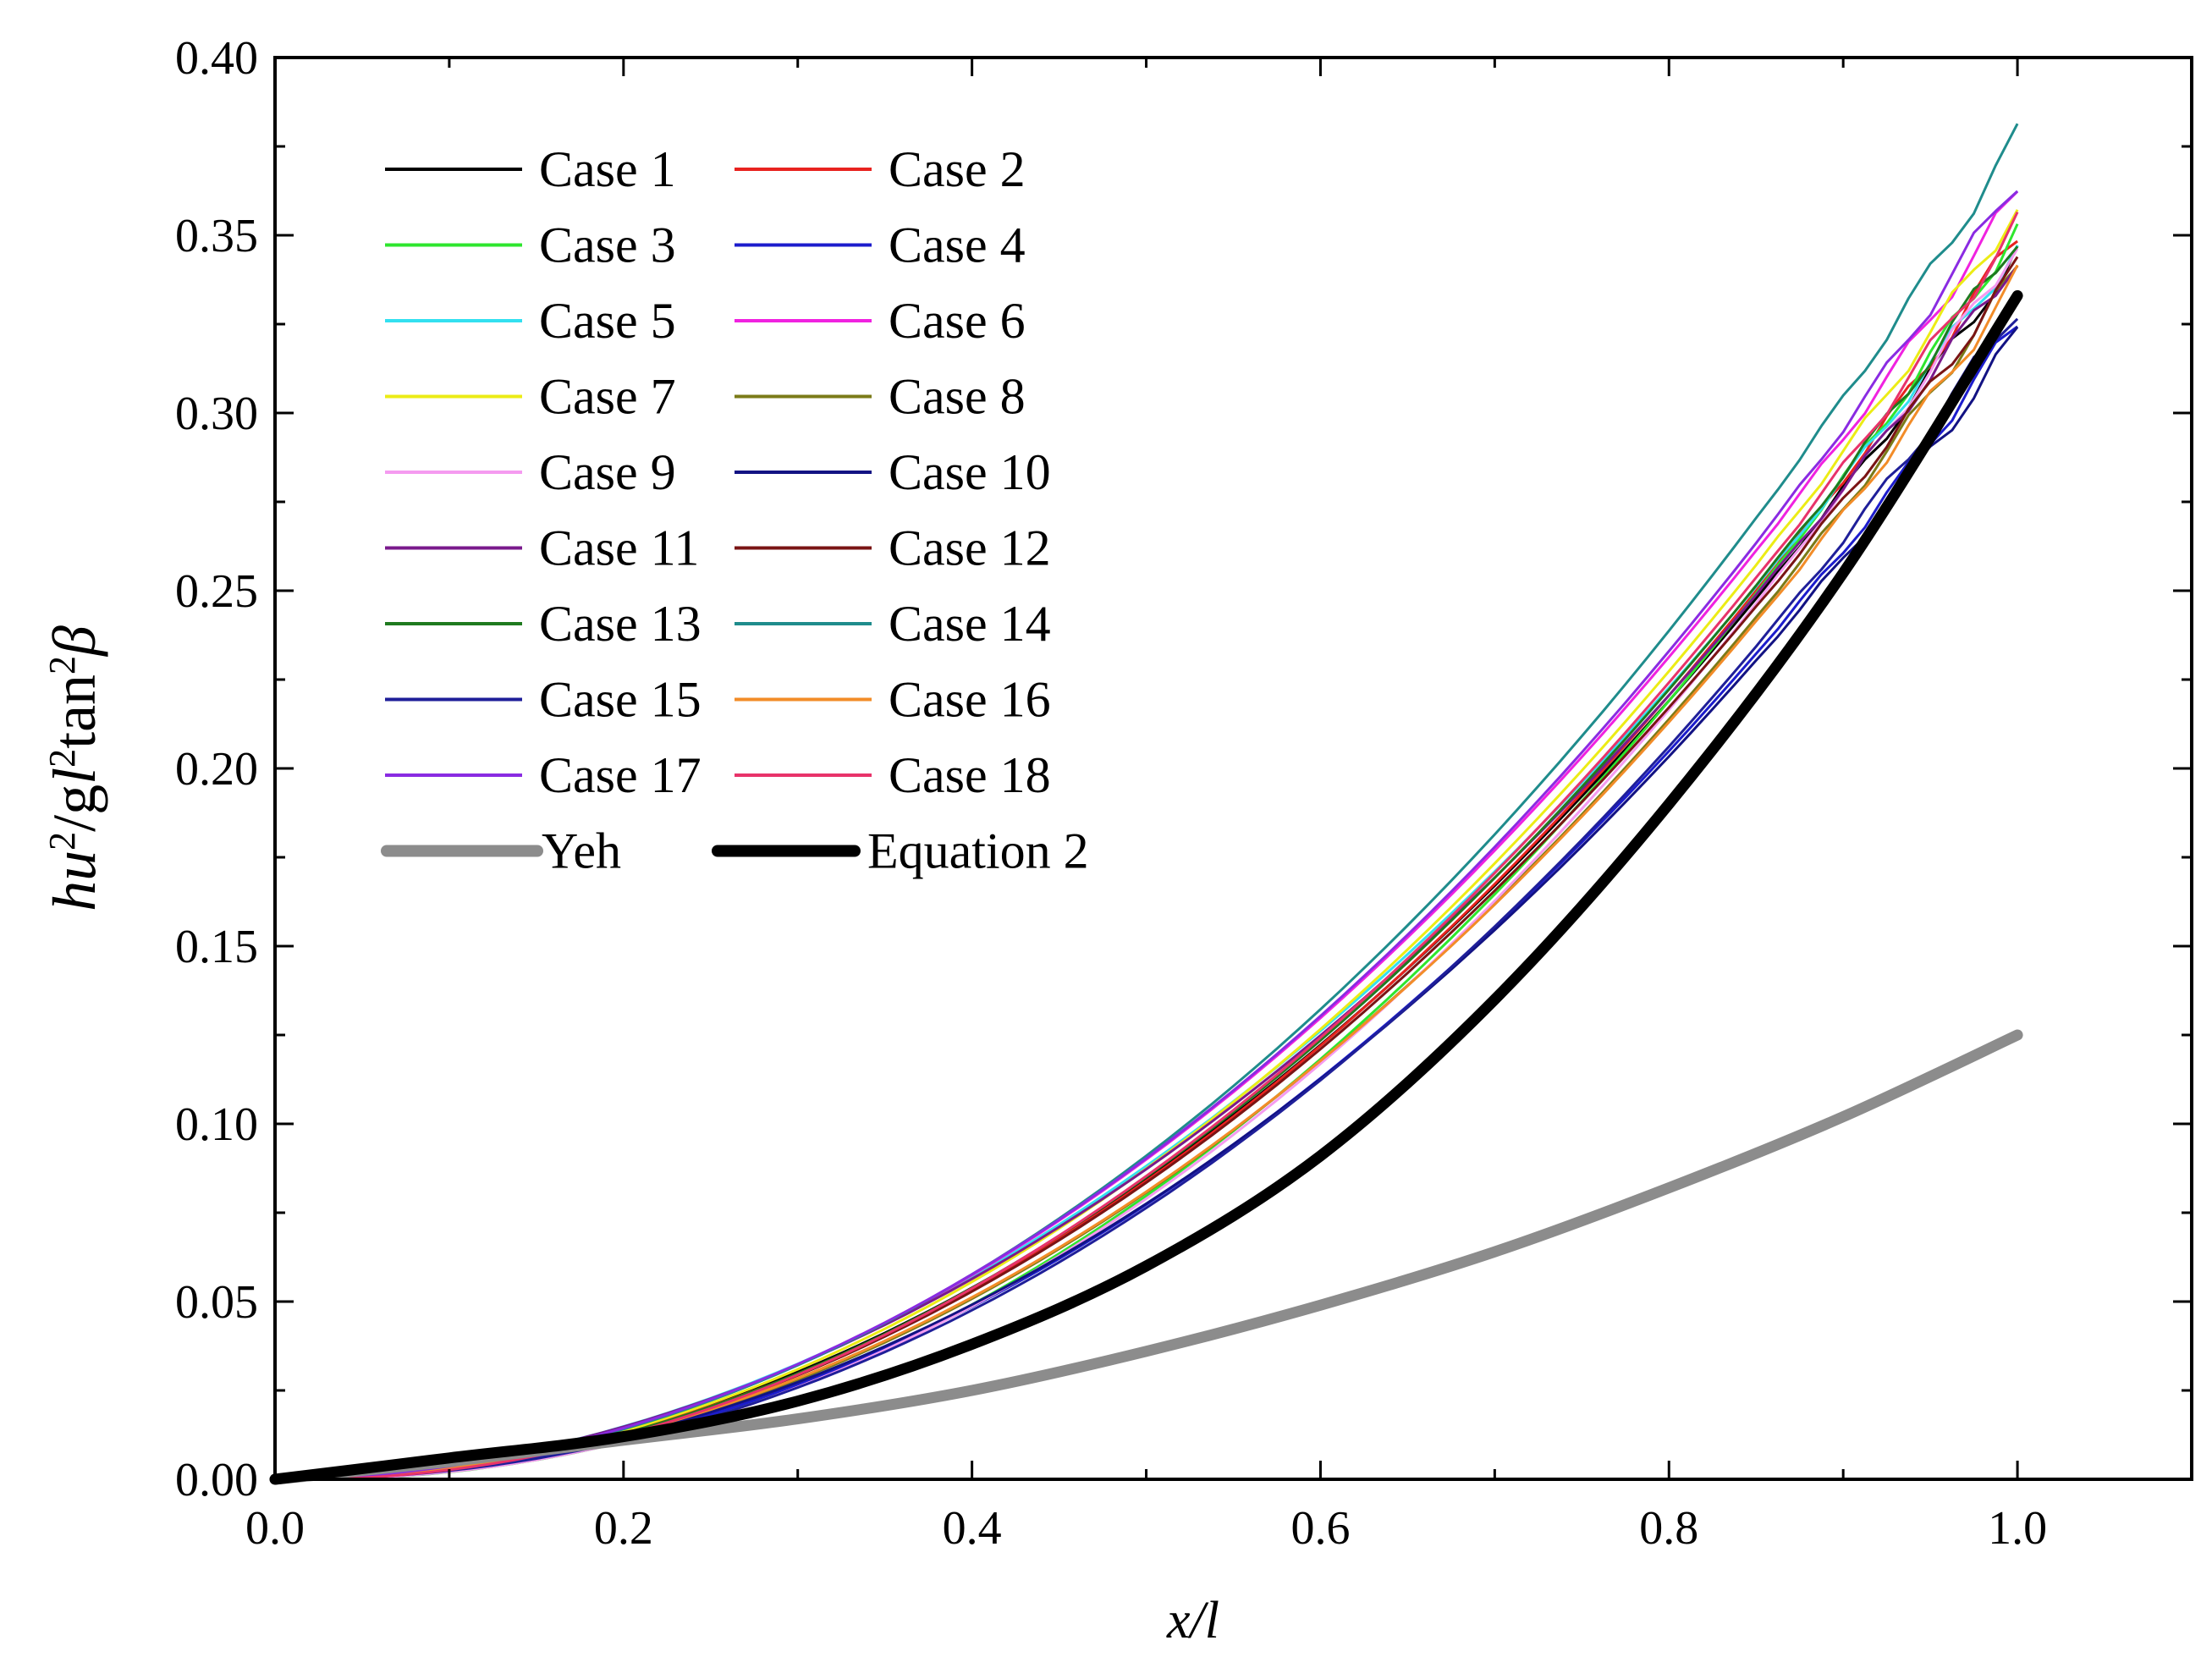 This screenshot has width=2212, height=1657. What do you see at coordinates (1320, 1528) in the screenshot?
I see `x-tick-label: 0.6` at bounding box center [1320, 1528].